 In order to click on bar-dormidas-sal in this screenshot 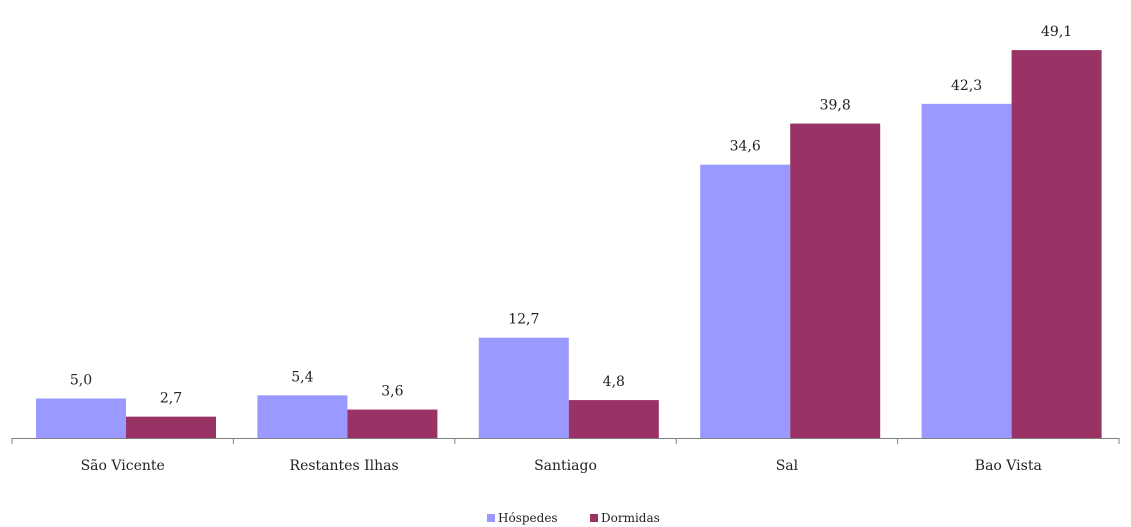, I will do `click(835, 281)`.